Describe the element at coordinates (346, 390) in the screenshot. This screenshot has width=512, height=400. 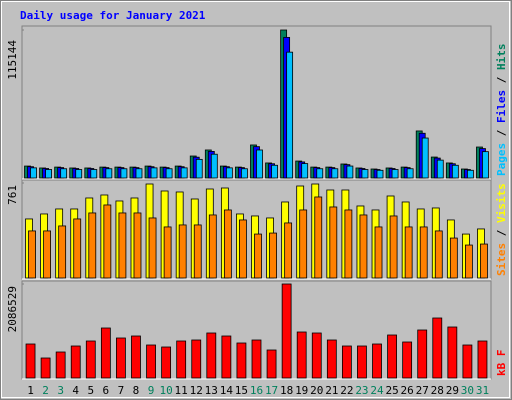
I see `x-tick-label: 22` at that location.